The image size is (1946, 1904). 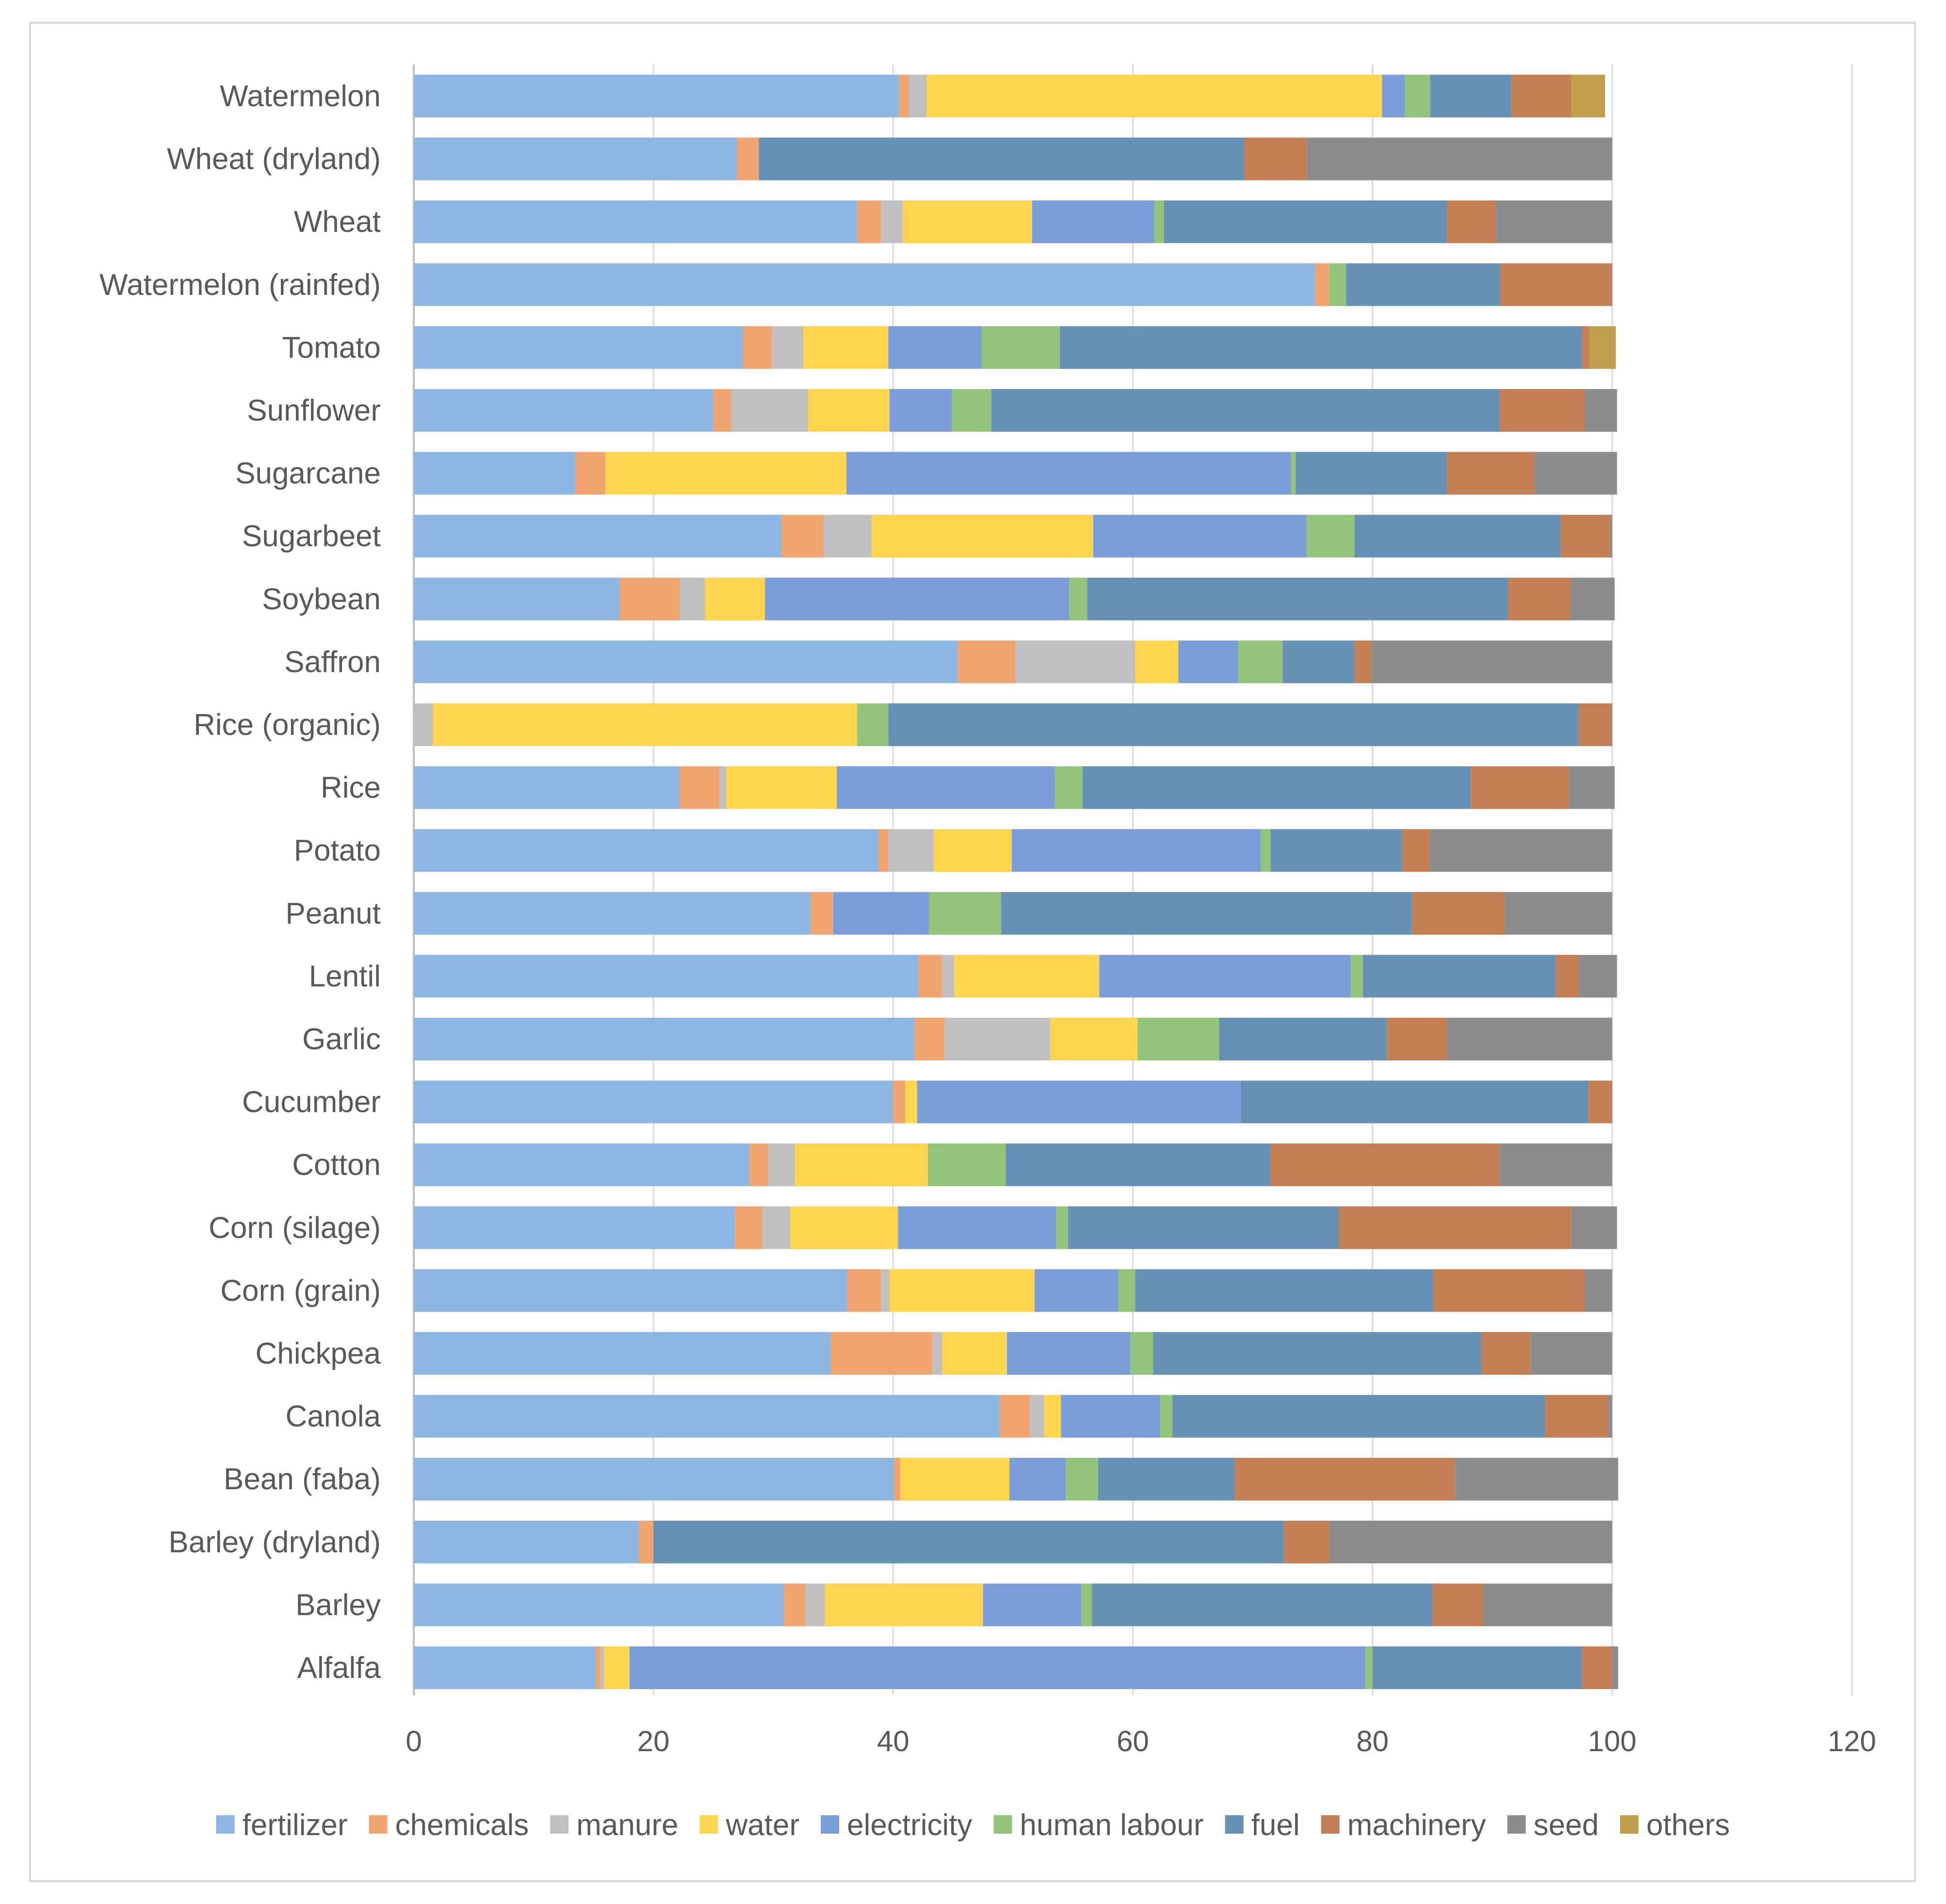 What do you see at coordinates (331, 347) in the screenshot?
I see `category-label: Tomato` at bounding box center [331, 347].